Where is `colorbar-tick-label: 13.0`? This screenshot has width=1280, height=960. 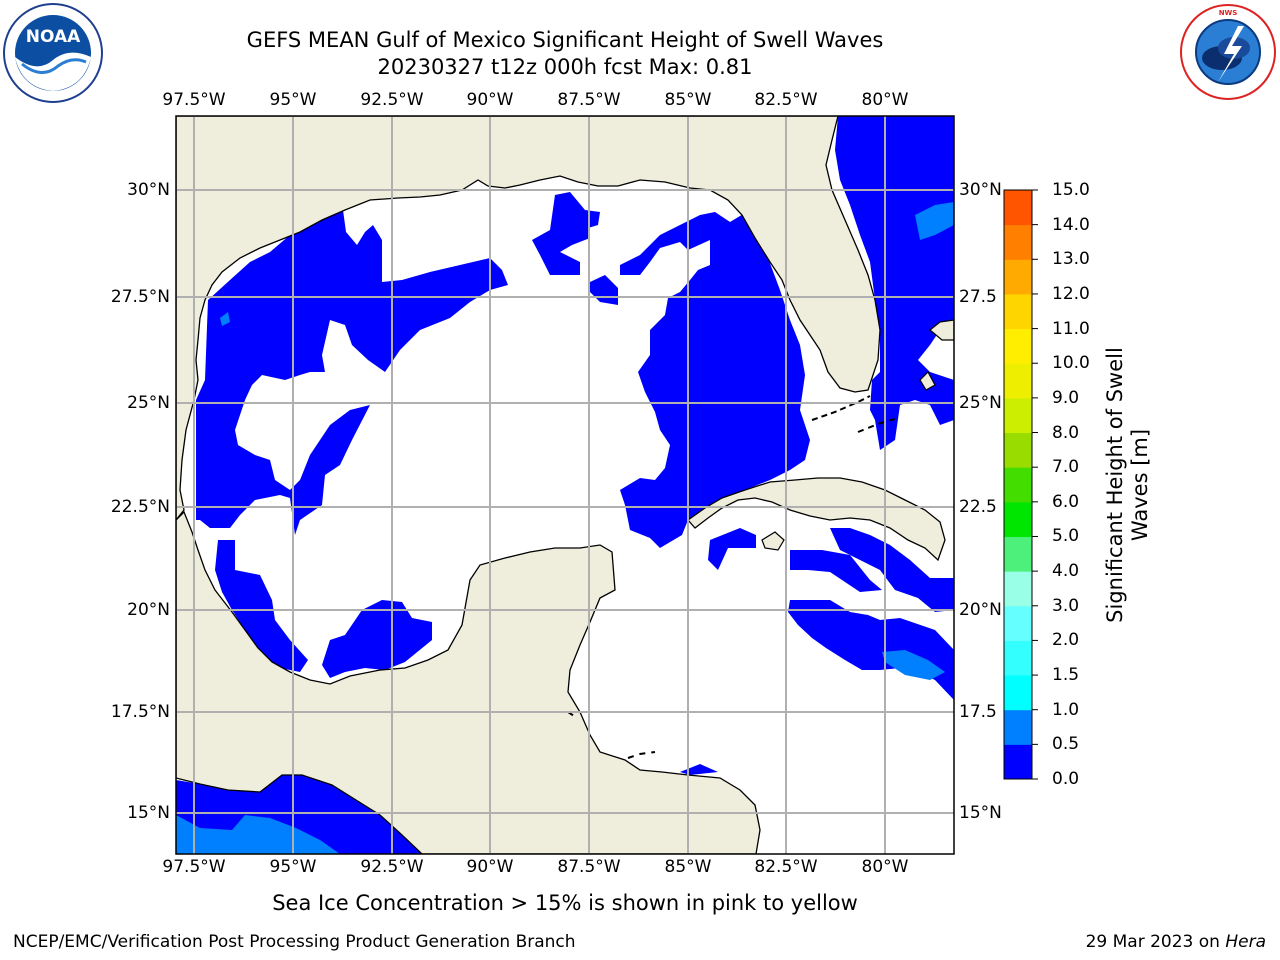 colorbar-tick-label: 13.0 is located at coordinates (1071, 259).